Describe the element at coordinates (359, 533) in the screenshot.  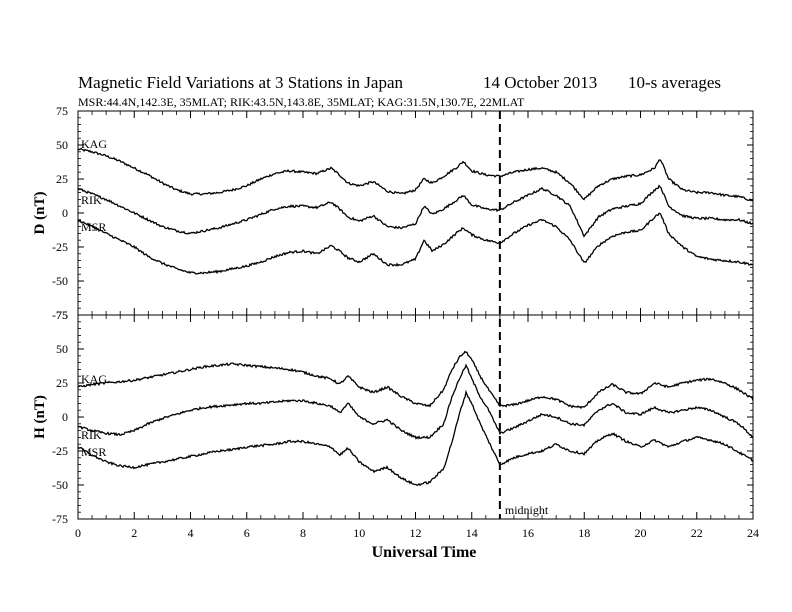
I see `x-tick-label: 10` at that location.